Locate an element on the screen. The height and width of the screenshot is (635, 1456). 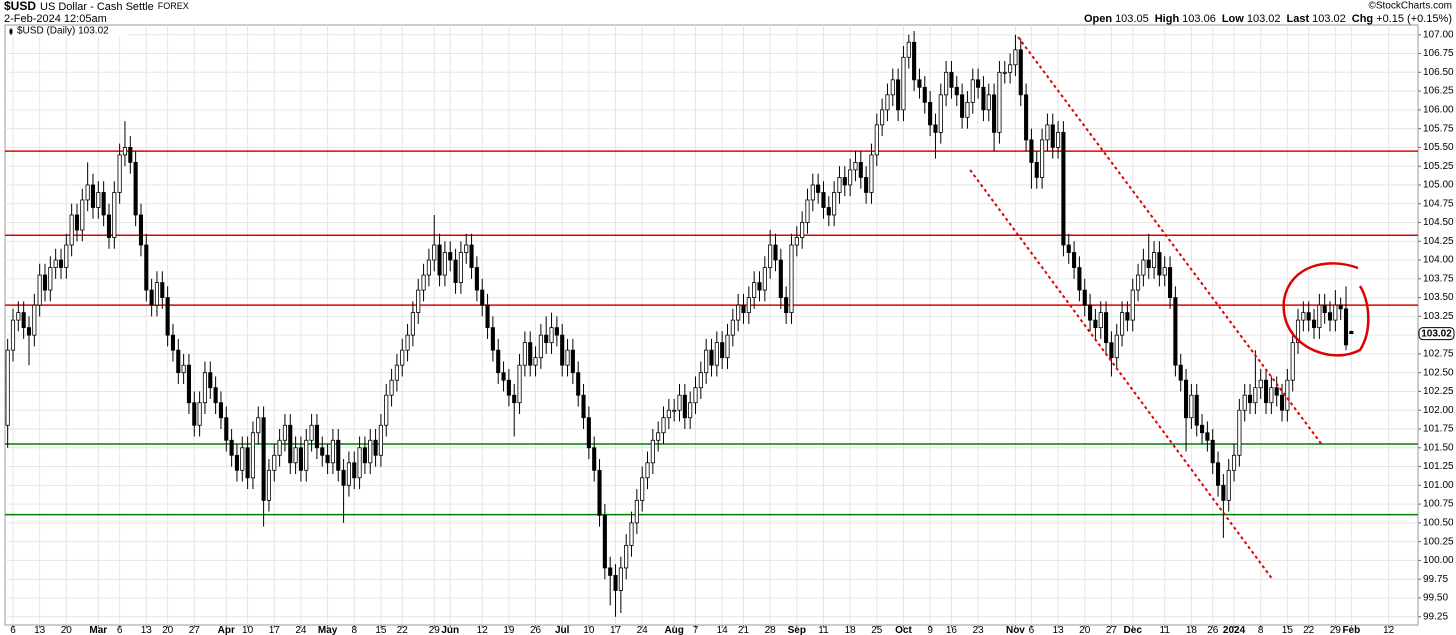
quote-value: 103.02 is located at coordinates (1264, 19).